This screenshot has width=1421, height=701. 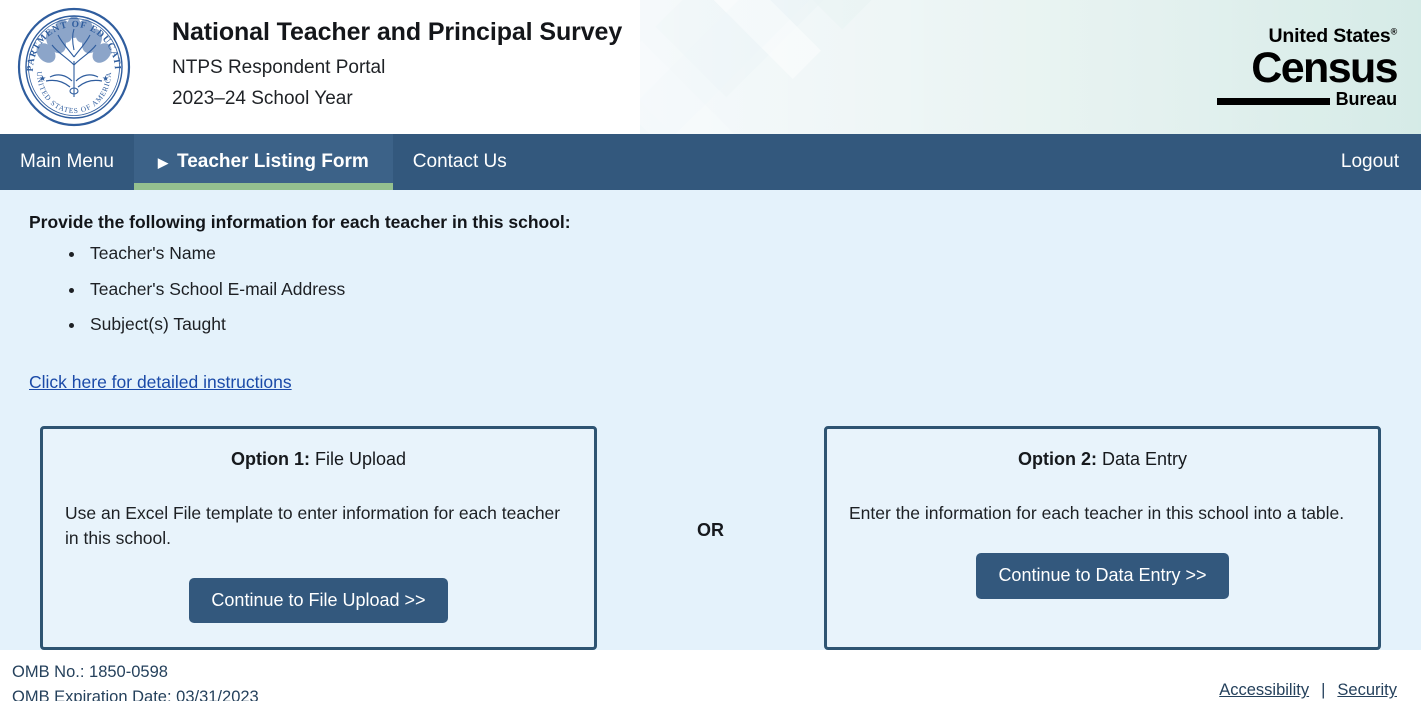 I want to click on detailed-instructions-link: Click here for detailed instructions, so click(x=160, y=381).